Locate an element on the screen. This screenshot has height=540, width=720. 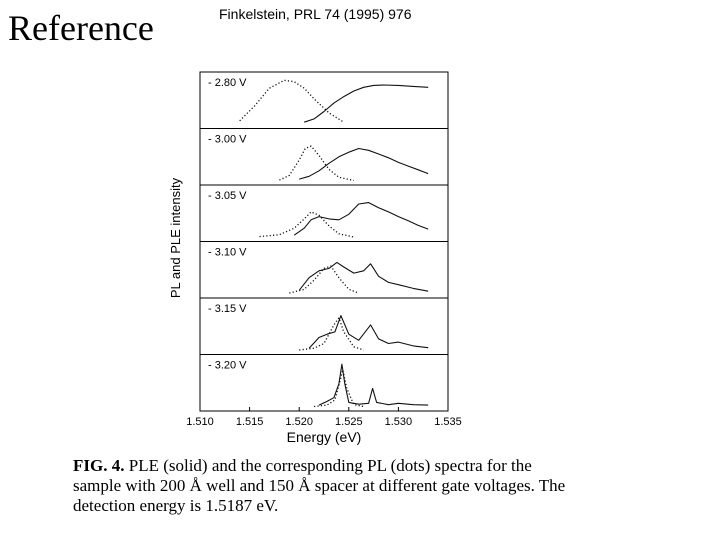
x-tick-label: 1.510 is located at coordinates (200, 422).